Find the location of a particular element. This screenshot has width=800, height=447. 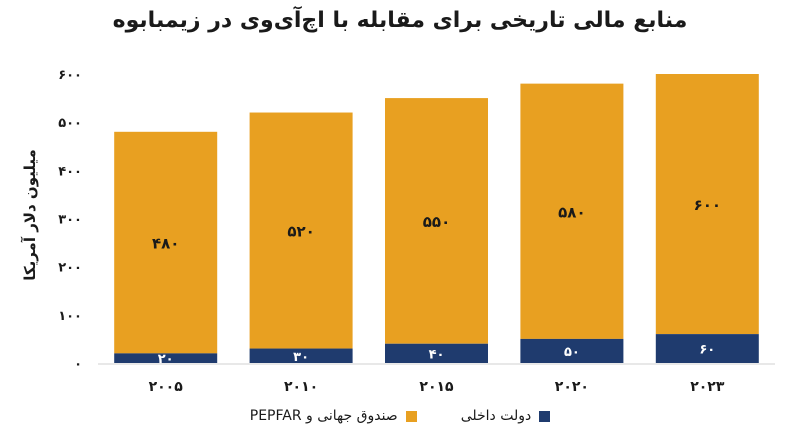

legend-item-domestic: دولت داخلی is located at coordinates (506, 416).